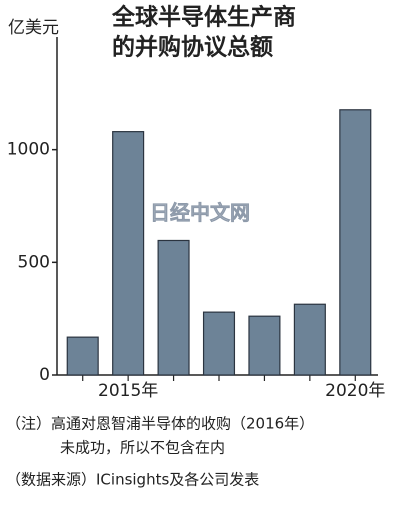 This screenshot has height=510, width=400. Describe the element at coordinates (160, 424) in the screenshot. I see `note: （注）高通对恩智浦半导体的收购（2016年）` at that location.